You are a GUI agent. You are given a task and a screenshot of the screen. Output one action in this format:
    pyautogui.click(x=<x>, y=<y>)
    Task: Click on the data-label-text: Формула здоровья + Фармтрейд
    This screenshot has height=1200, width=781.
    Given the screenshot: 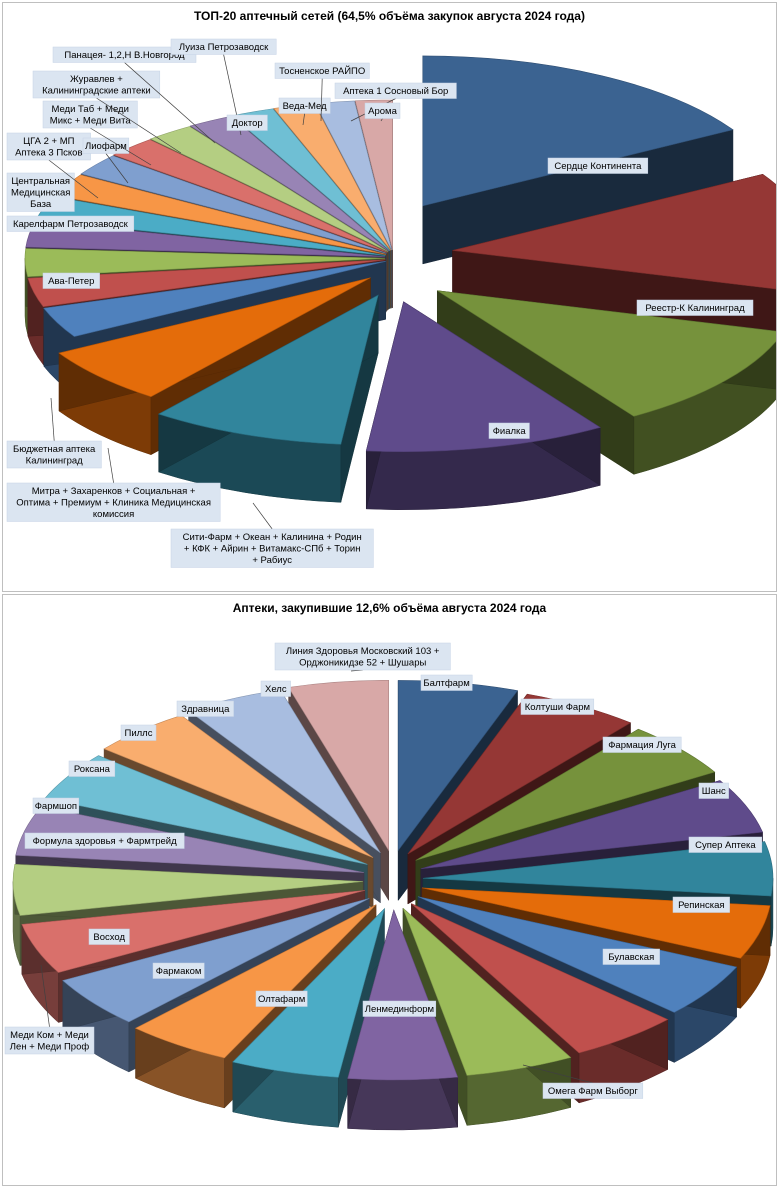 What is the action you would take?
    pyautogui.click(x=105, y=841)
    